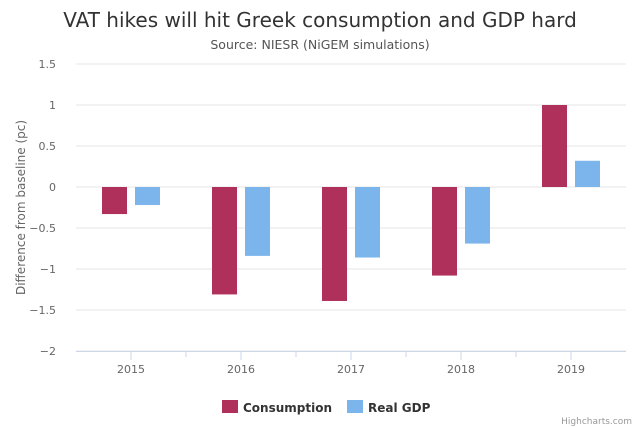 This screenshot has height=427, width=640. I want to click on legend-item-real-gdp: Real GDP, so click(389, 407).